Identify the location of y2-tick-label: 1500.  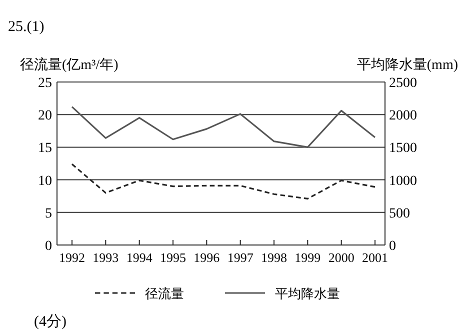
(403, 148).